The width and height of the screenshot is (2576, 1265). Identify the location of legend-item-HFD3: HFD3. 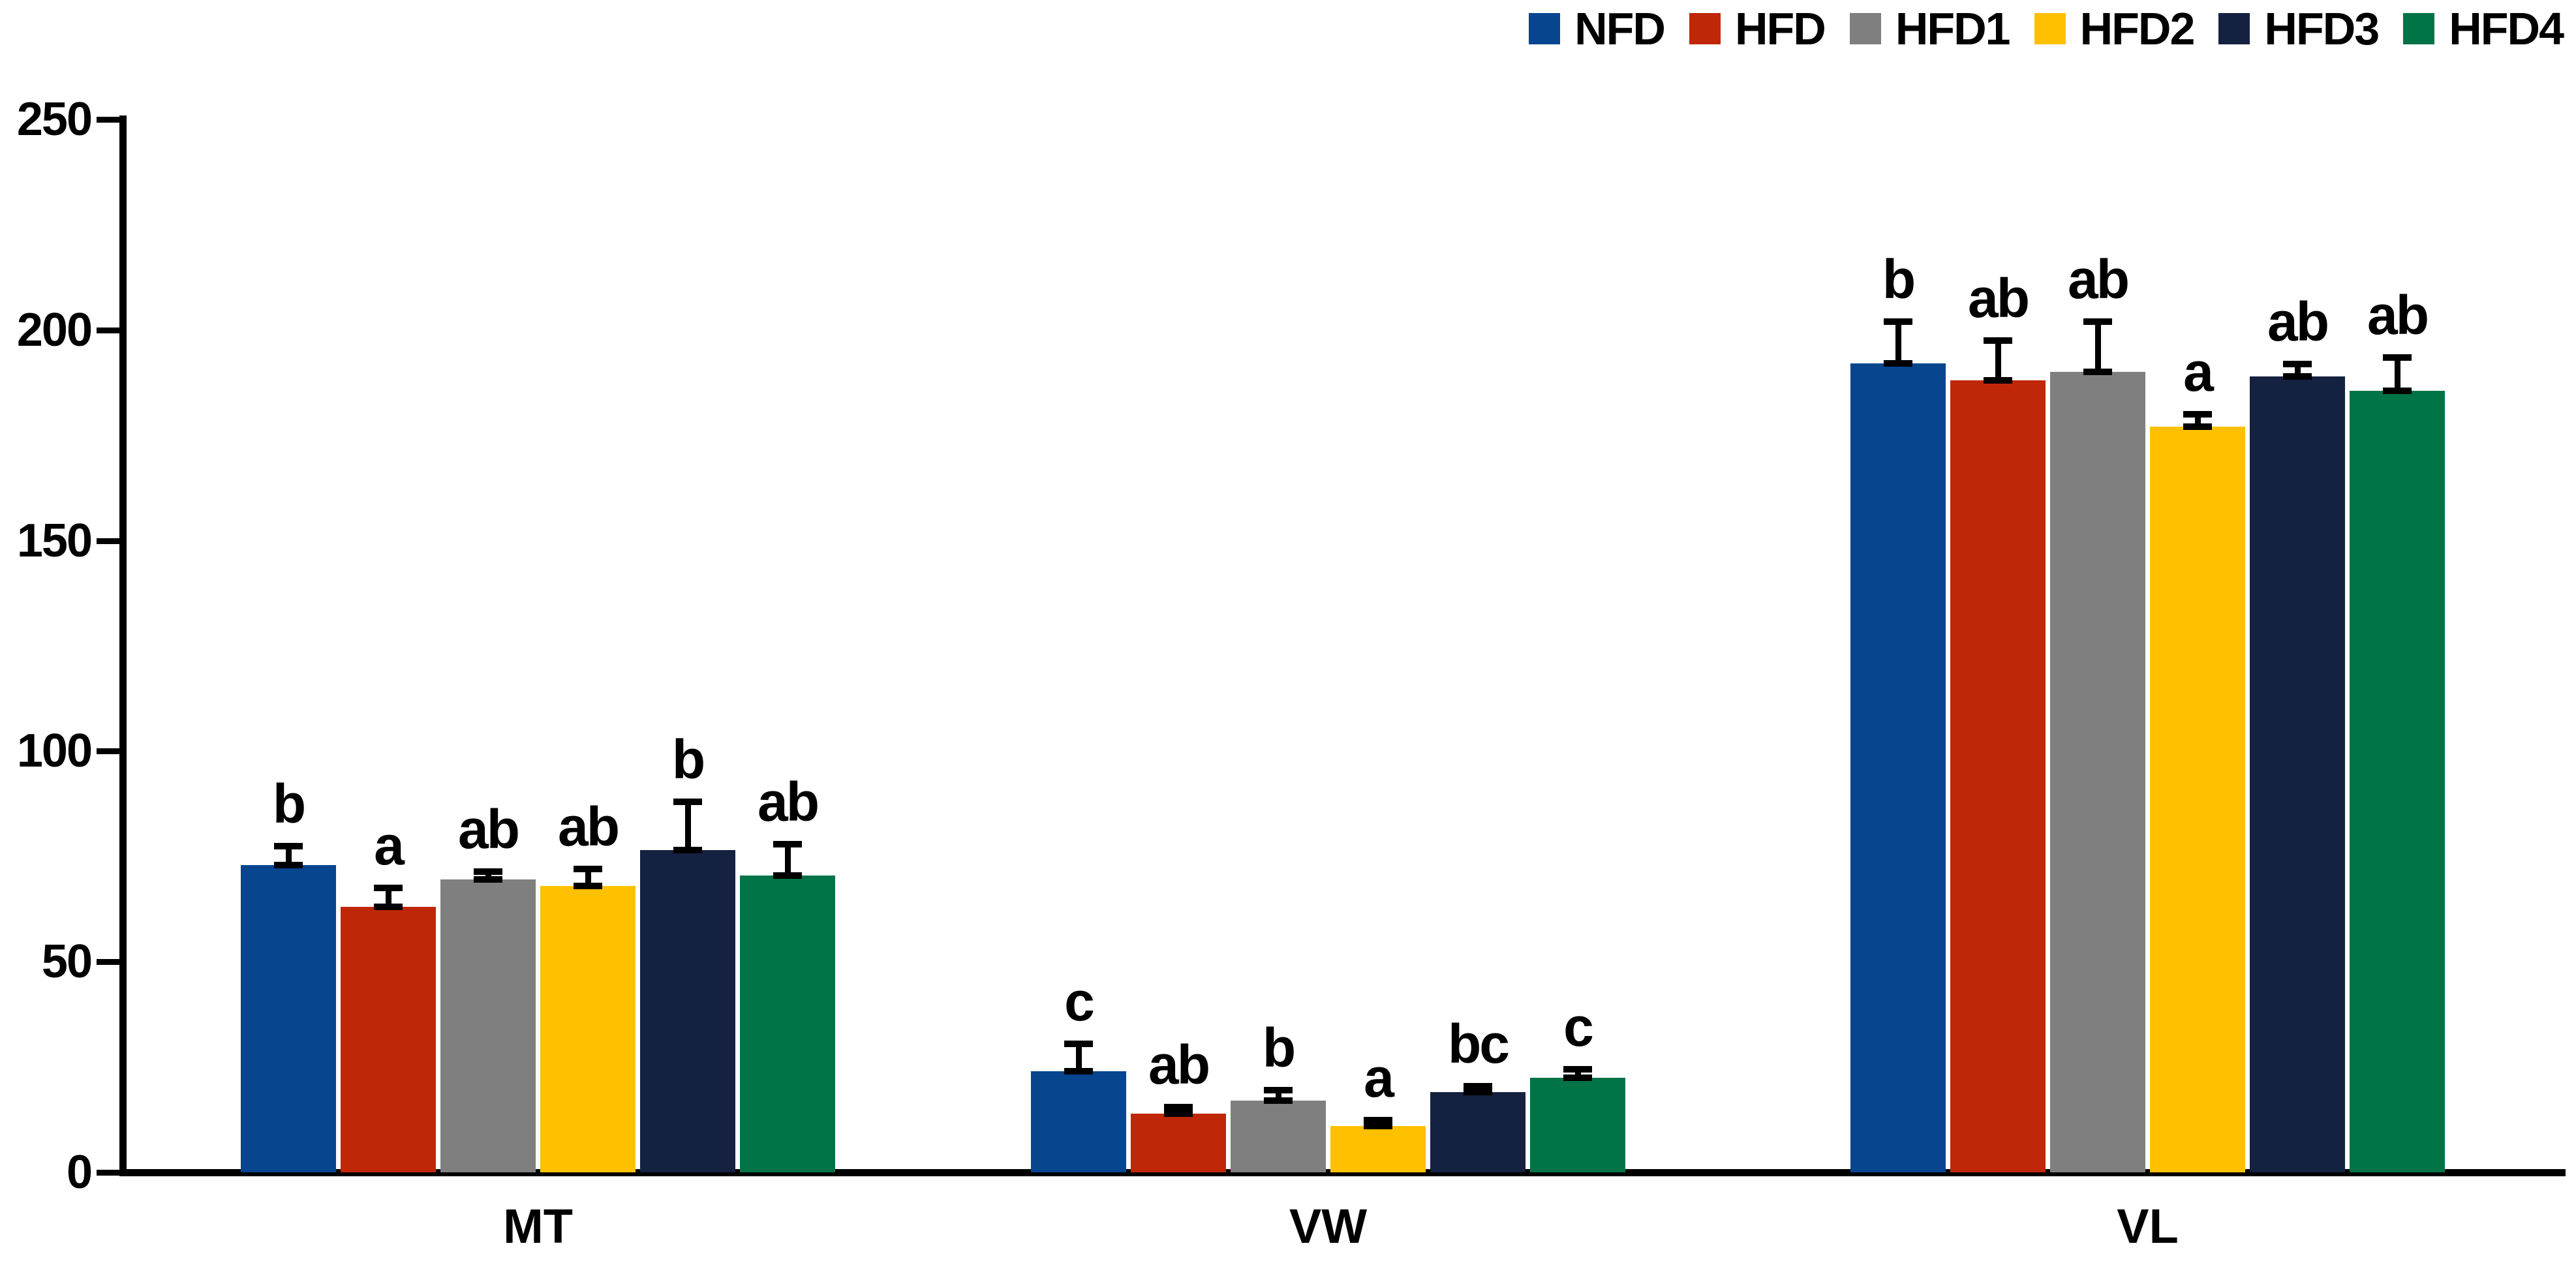
(2299, 29).